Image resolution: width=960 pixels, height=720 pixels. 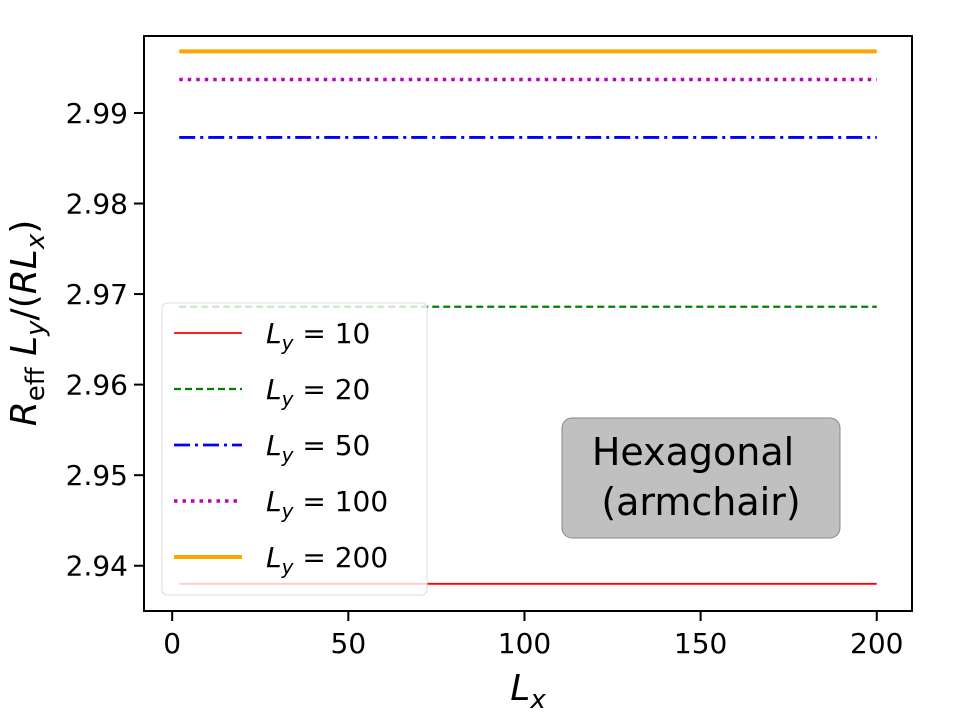 I want to click on x-tick-label: 0, so click(x=172, y=643).